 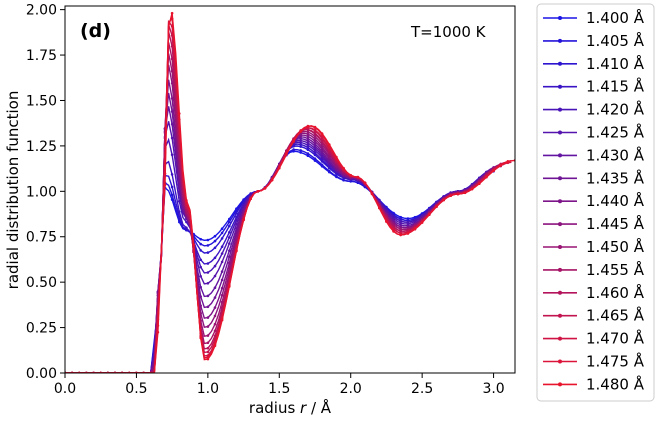 I want to click on y-axis-ticks: 0.00 0.25 0.50 0.75 1.00 1.25 1.50 1.75 2.00, so click(x=45, y=192).